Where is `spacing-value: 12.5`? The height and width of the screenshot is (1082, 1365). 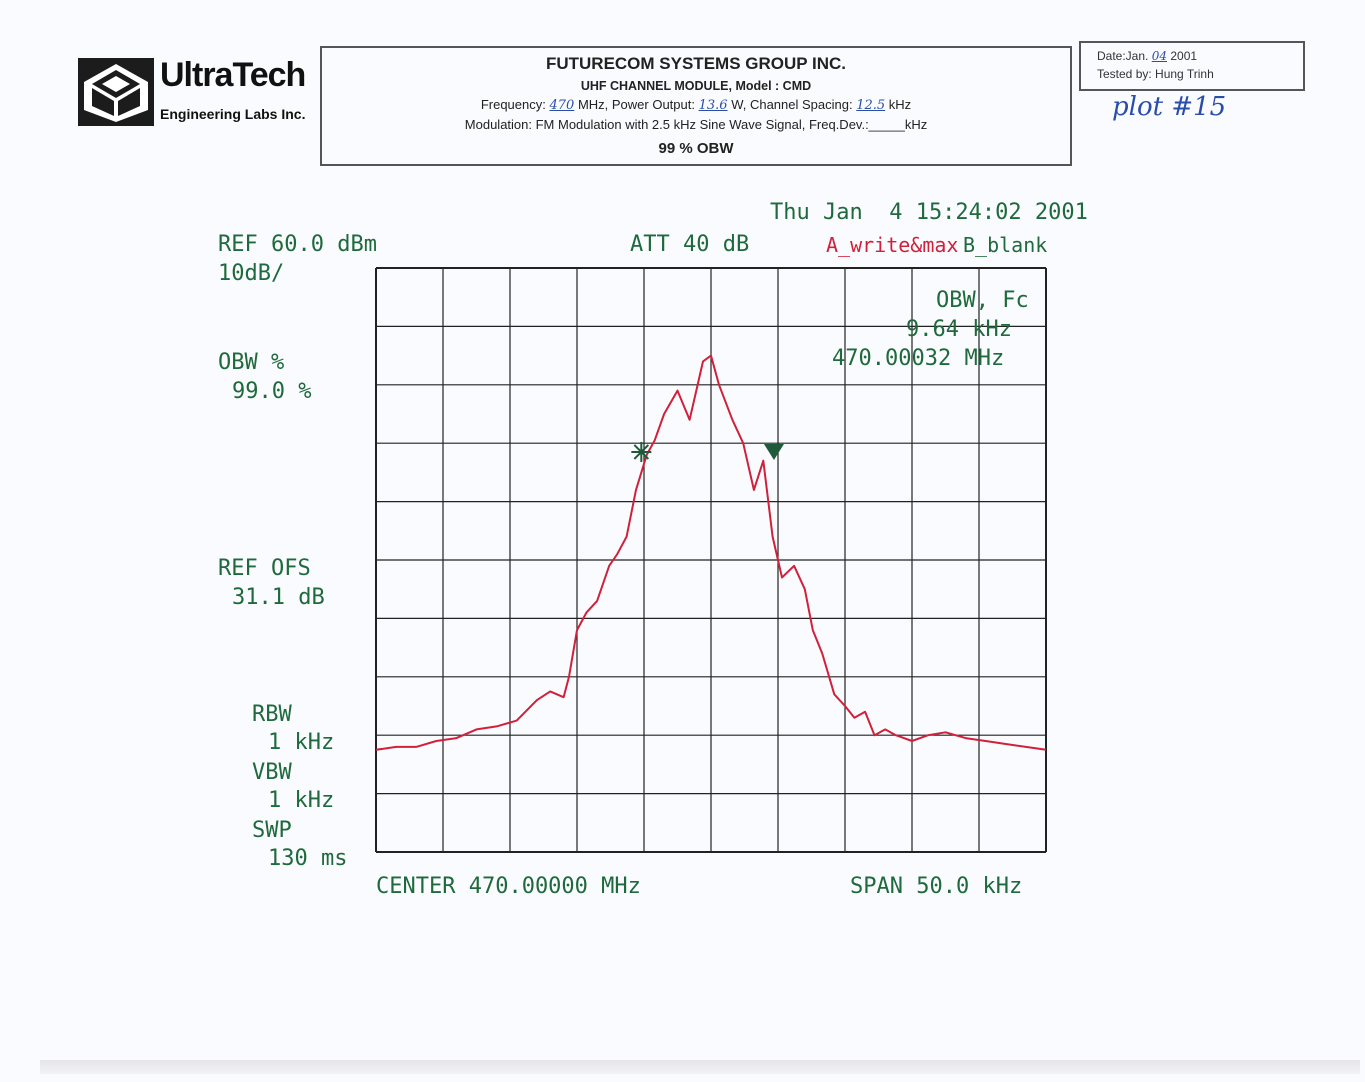 spacing-value: 12.5 is located at coordinates (871, 105).